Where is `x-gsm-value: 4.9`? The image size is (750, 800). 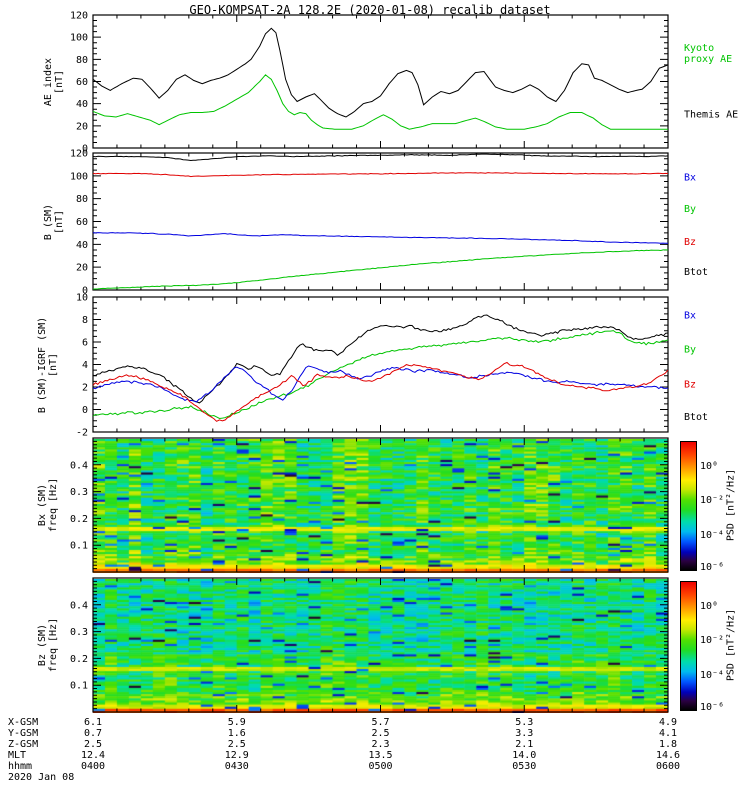 x-gsm-value: 4.9 is located at coordinates (668, 722).